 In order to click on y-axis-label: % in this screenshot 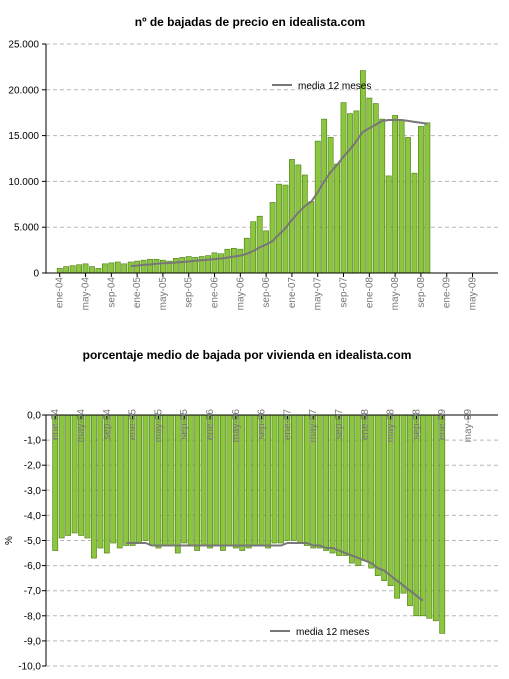, I will do `click(9, 540)`.